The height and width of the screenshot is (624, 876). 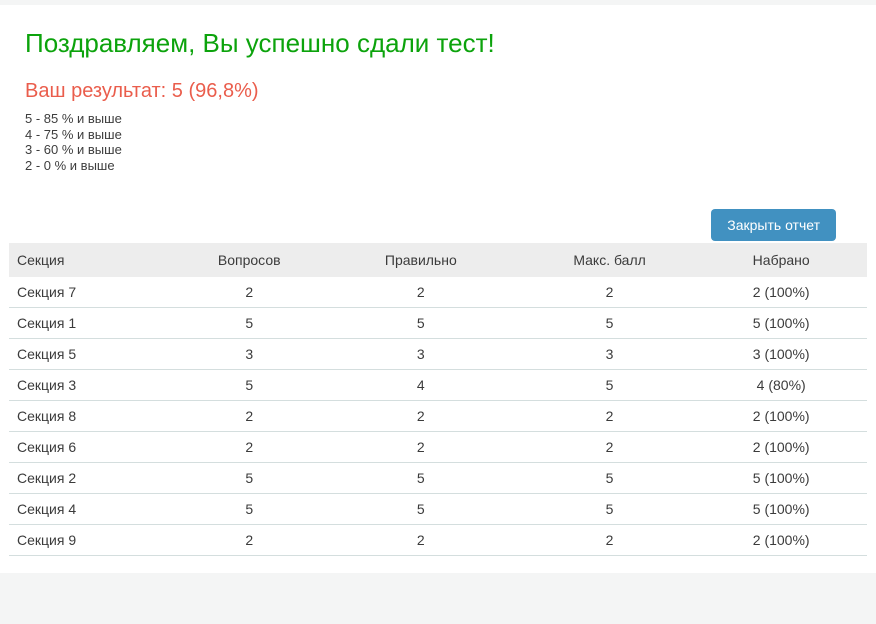 What do you see at coordinates (95, 292) in the screenshot?
I see `section-cell: Секция 7` at bounding box center [95, 292].